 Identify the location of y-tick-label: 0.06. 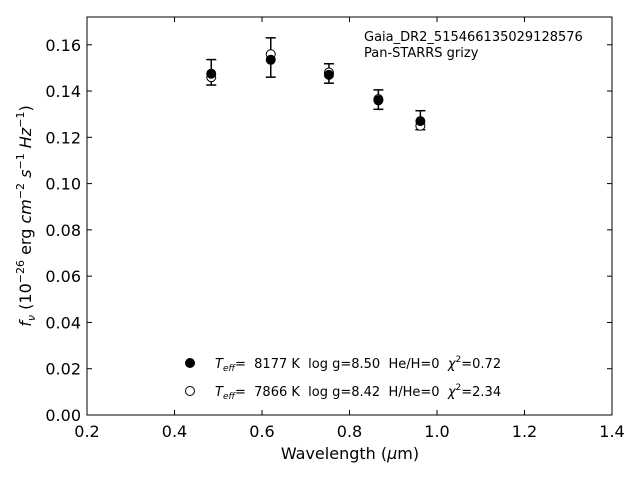
(63, 276).